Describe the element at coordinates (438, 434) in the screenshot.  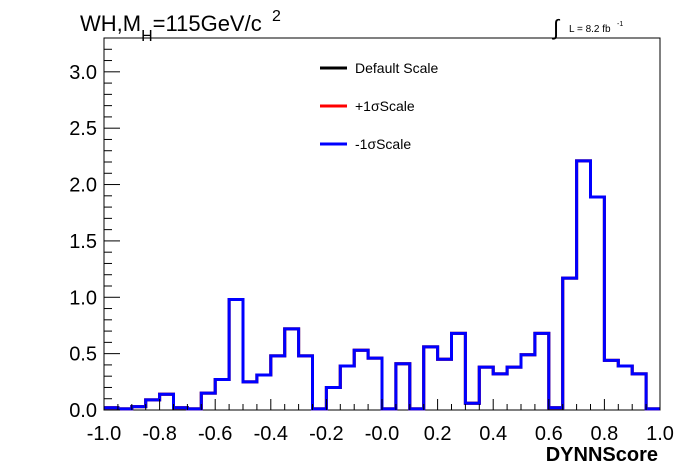
I see `x-tick-label: 0.2` at that location.